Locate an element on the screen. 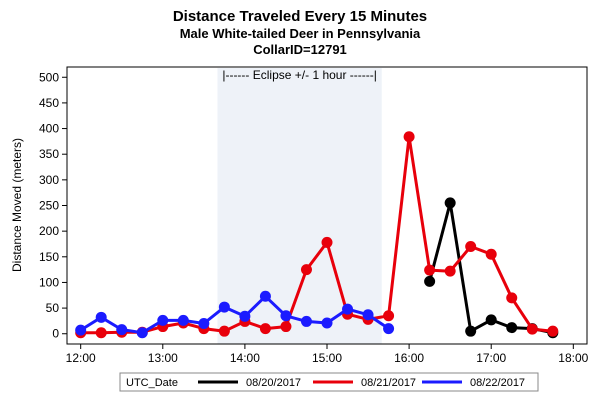 This screenshot has height=400, width=600. y-tick-label-5: 250 is located at coordinates (49, 206).